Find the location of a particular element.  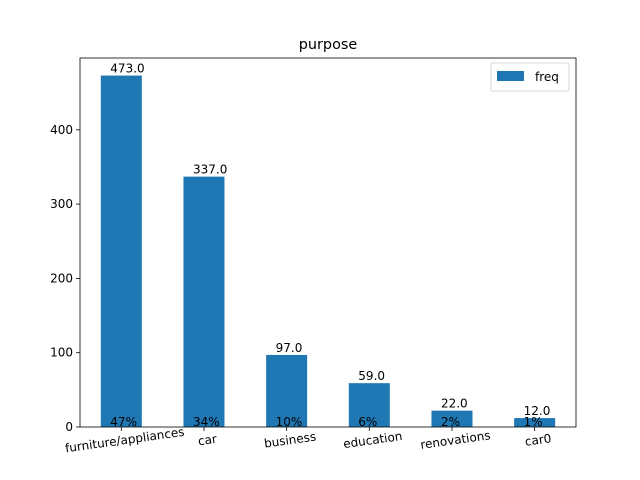

x-tick-label: education is located at coordinates (372, 440).